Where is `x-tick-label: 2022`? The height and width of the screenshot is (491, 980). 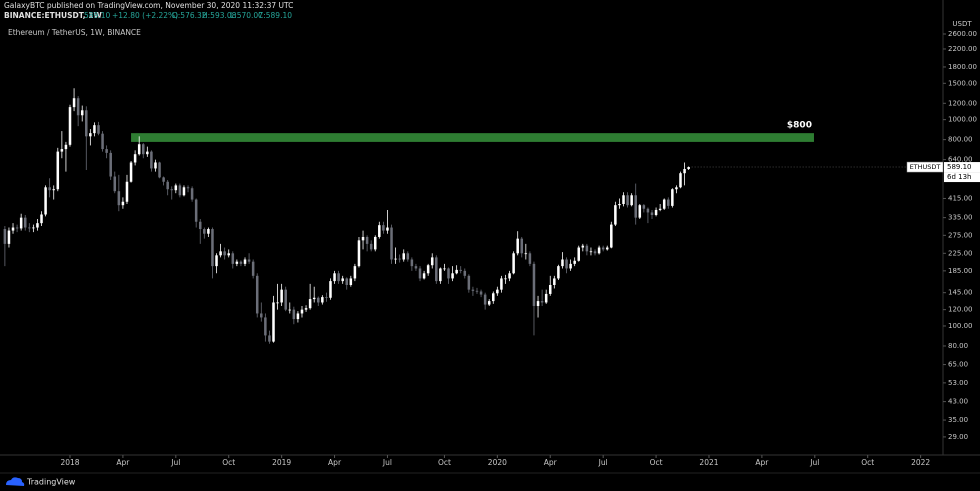 x-tick-label: 2022 is located at coordinates (920, 462).